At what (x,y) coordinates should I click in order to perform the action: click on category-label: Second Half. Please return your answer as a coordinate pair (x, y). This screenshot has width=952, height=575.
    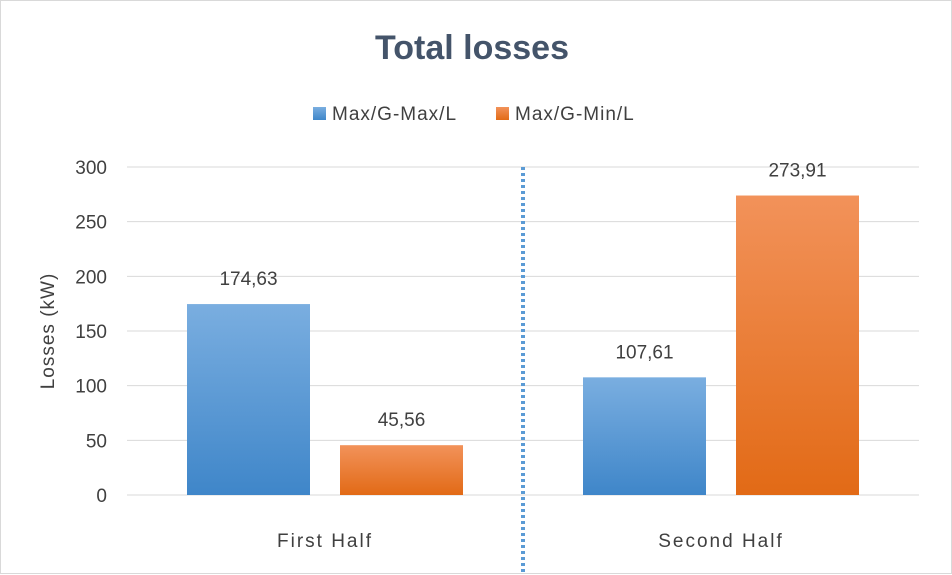
    Looking at the image, I should click on (721, 541).